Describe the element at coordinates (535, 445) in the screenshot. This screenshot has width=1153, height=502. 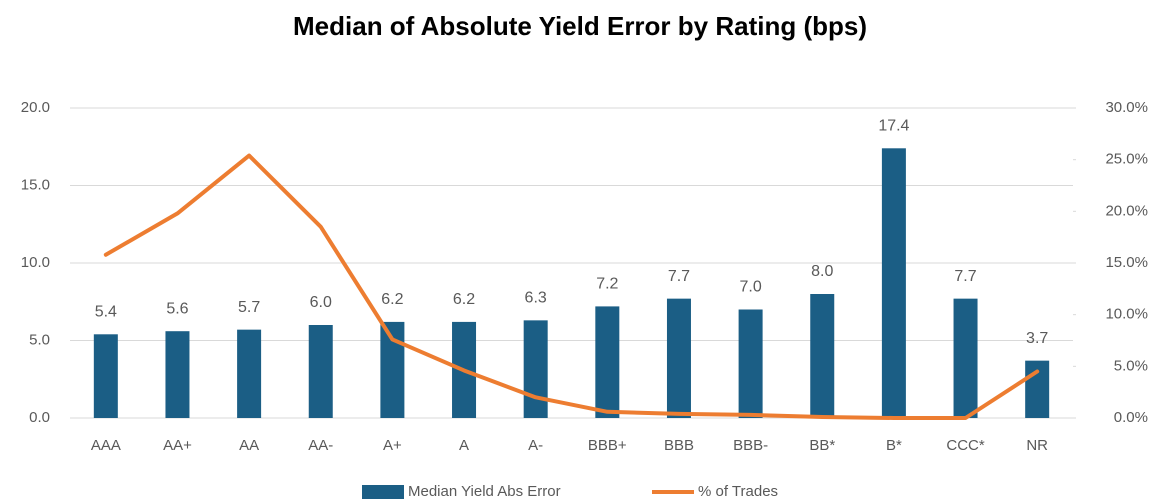
I see `x-tick-label: A-` at that location.